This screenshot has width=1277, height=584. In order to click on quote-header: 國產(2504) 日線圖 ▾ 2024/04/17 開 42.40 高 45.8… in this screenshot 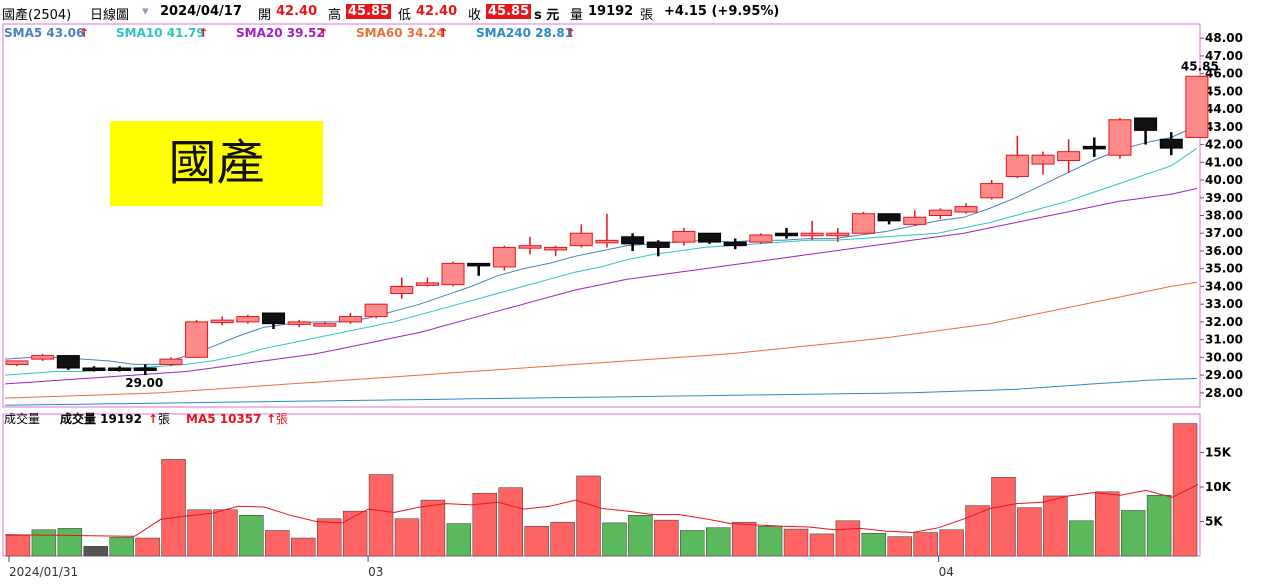, I will do `click(638, 12)`.